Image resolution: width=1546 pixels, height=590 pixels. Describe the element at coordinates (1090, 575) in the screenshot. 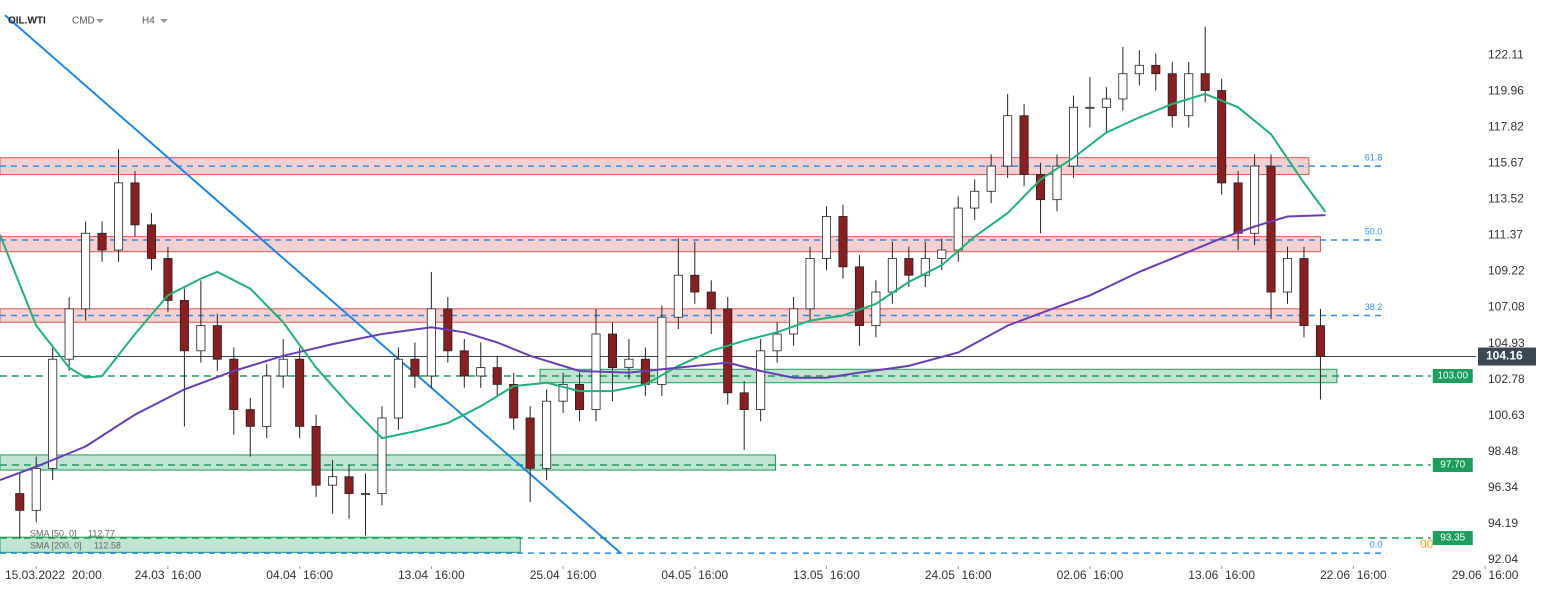

I see `x-tick-label: 02.06 16:00` at that location.